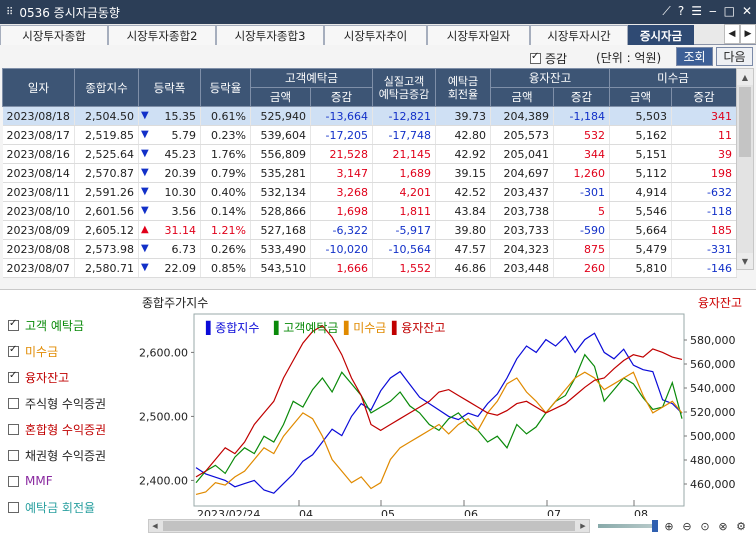 The height and width of the screenshot is (540, 756). Describe the element at coordinates (704, 97) in the screenshot. I see `col-recv-chg: 증감` at that location.